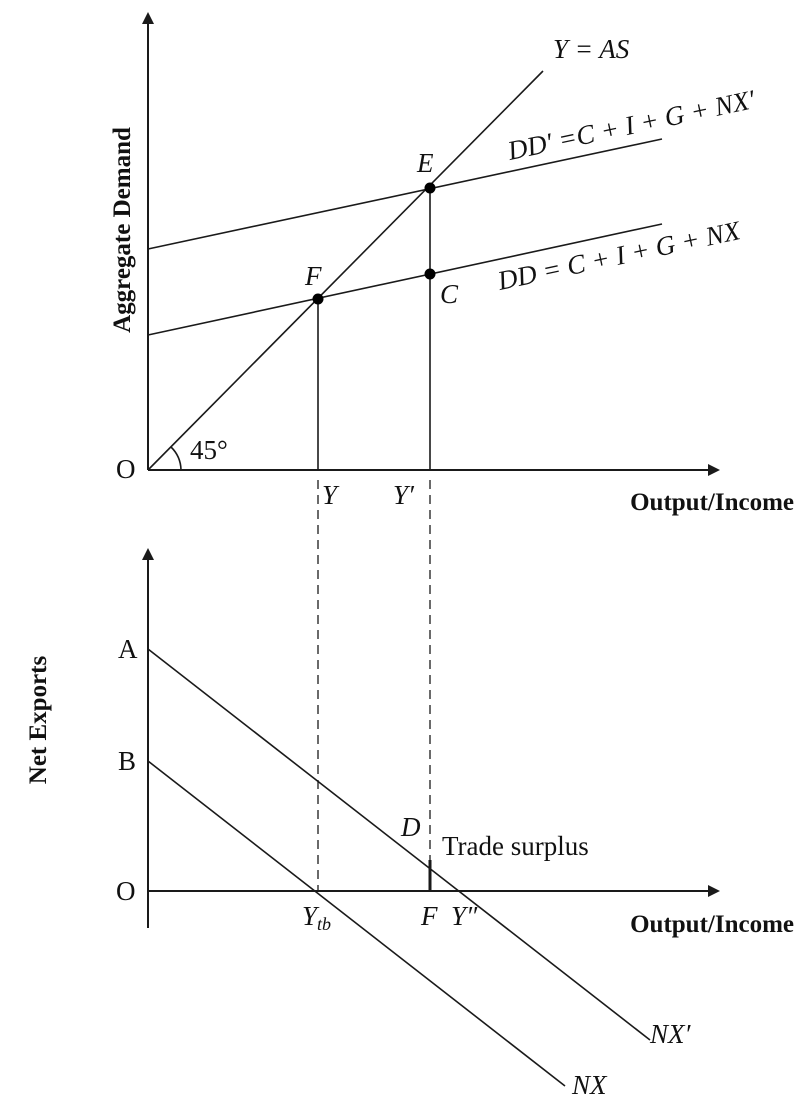  I want to click on nx-curve-label: NX, so click(589, 1085).